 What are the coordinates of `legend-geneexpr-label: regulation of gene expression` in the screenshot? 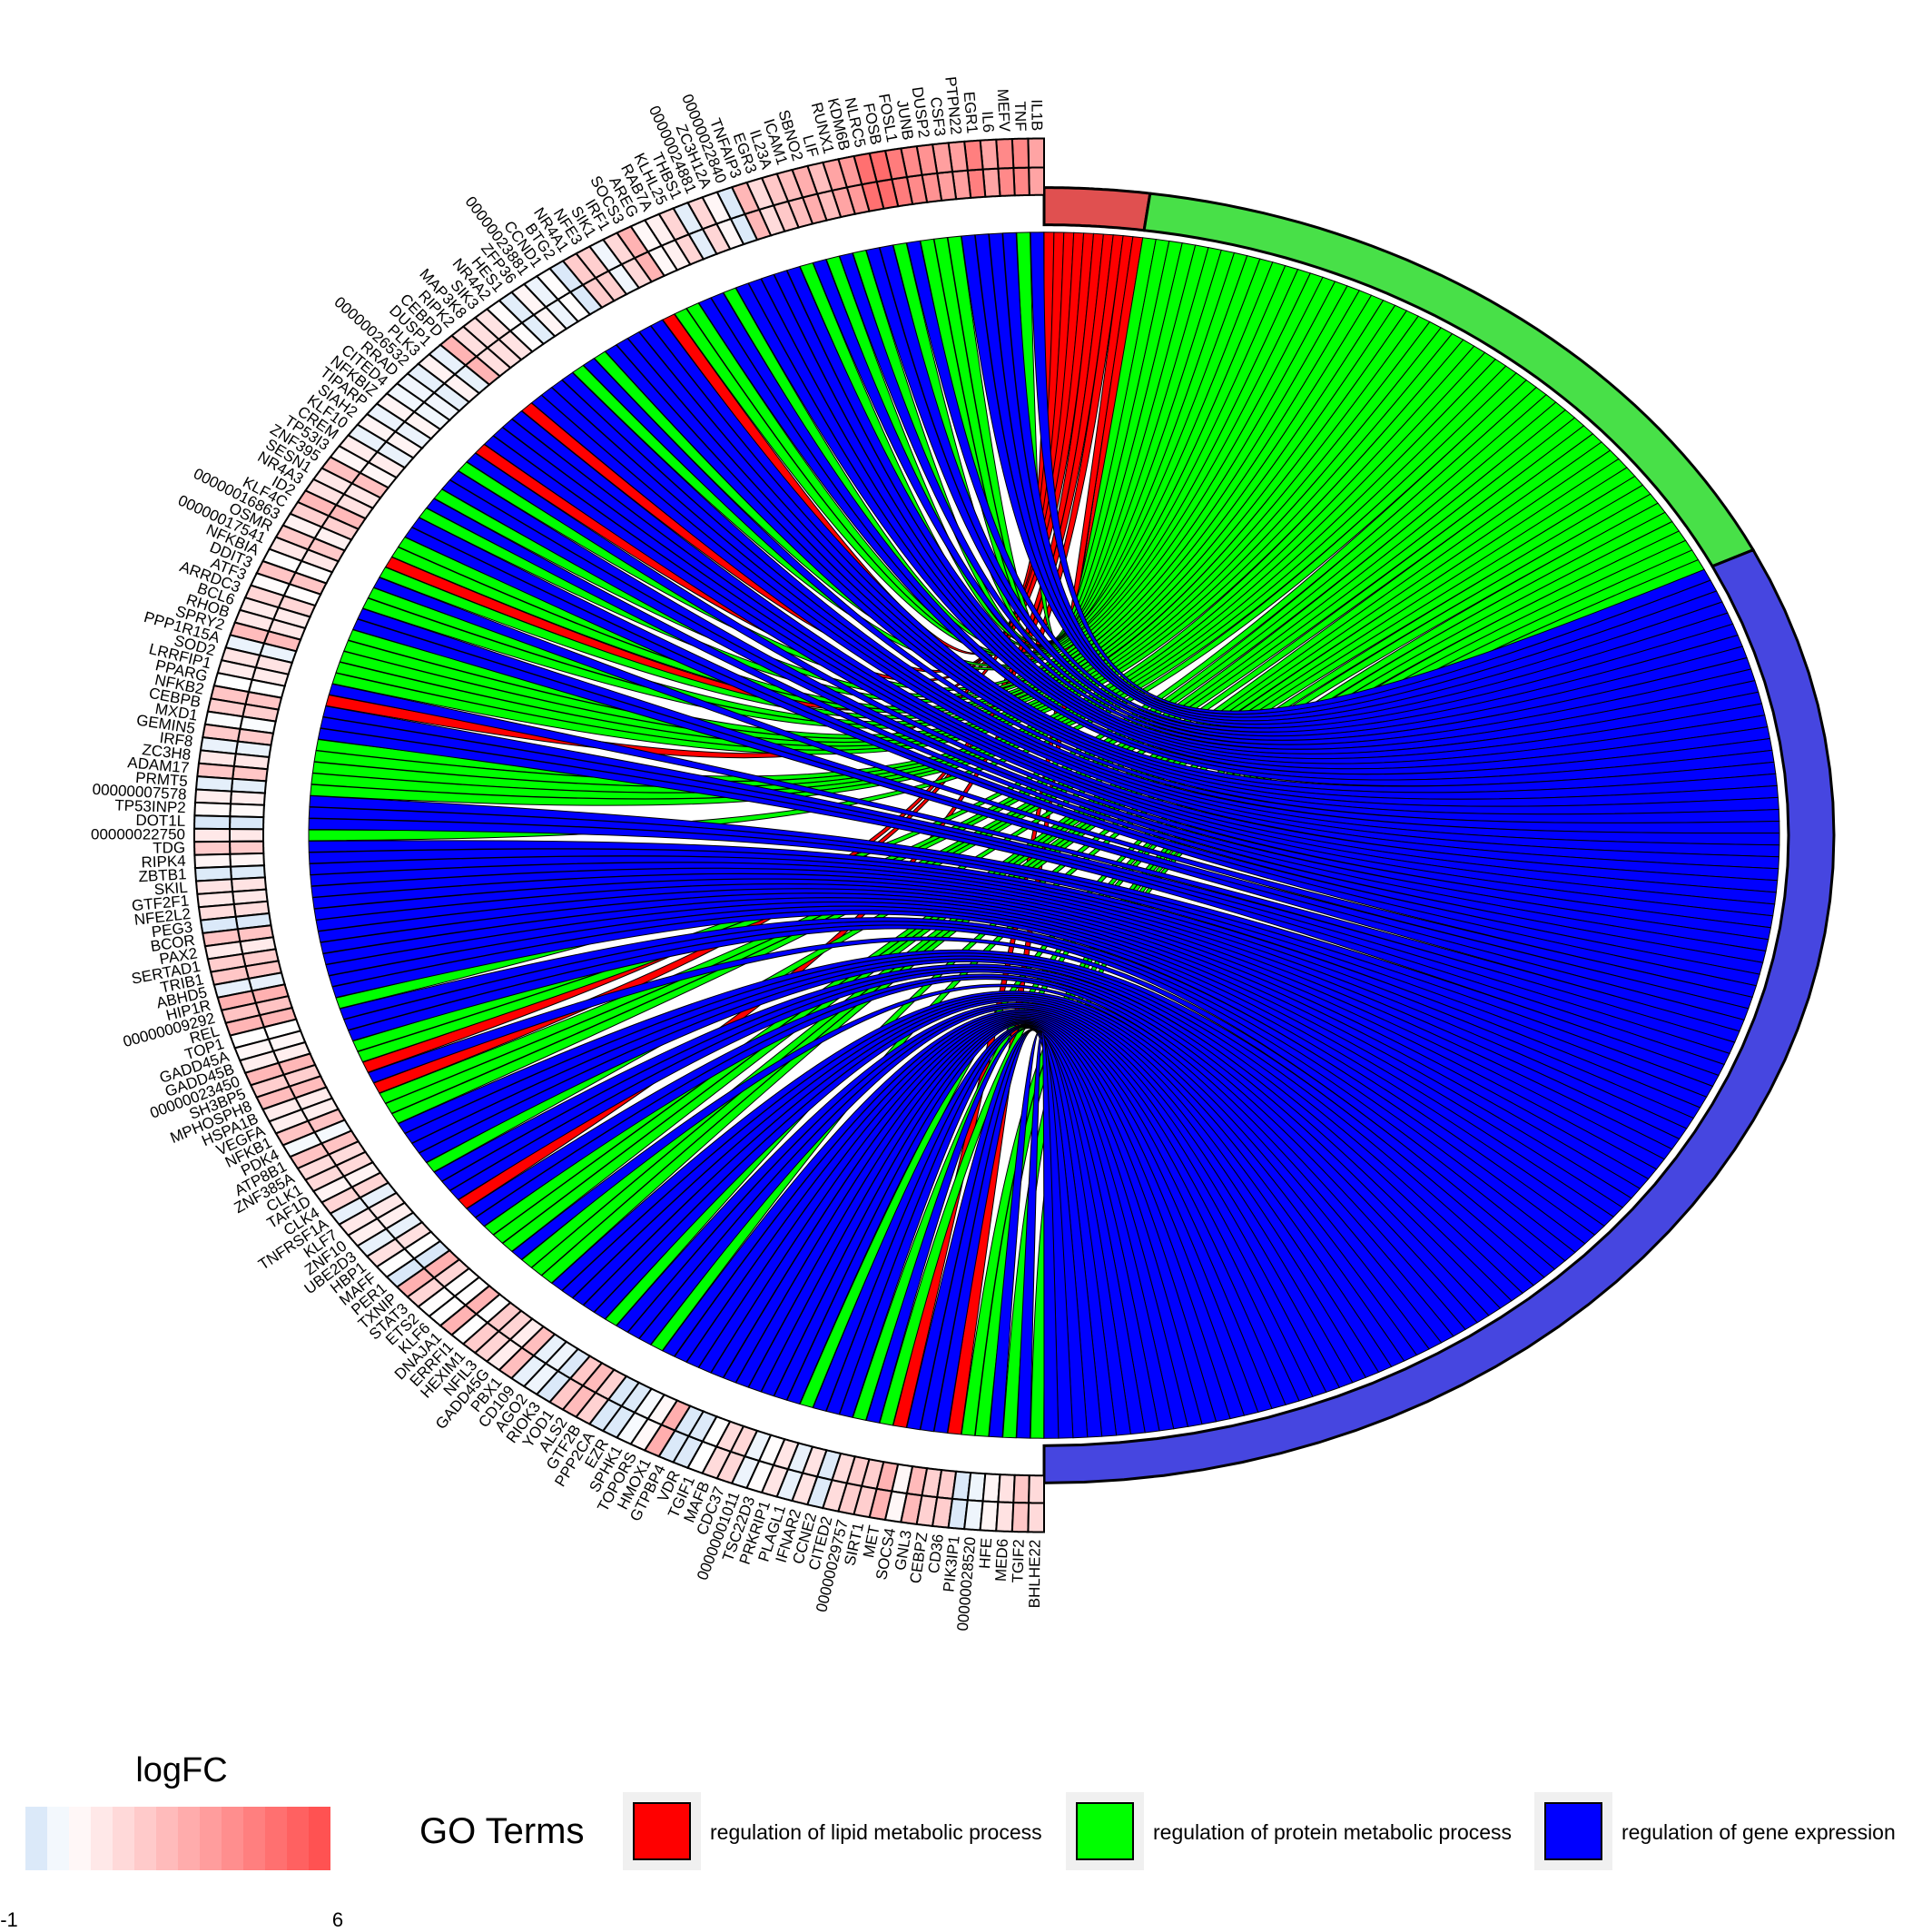 It's located at (1759, 1832).